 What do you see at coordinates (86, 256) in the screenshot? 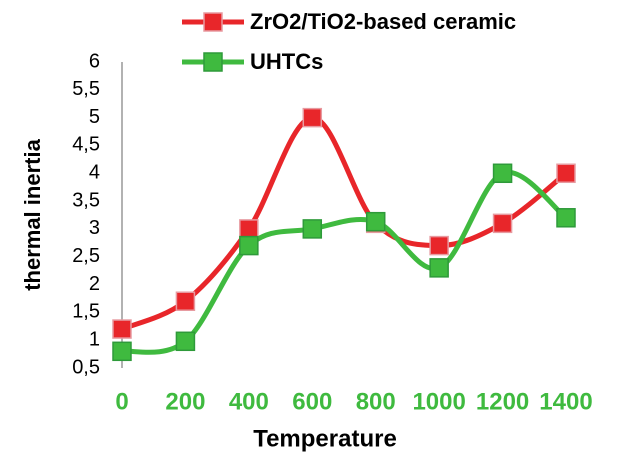
I see `y-tick-label: 2,5` at bounding box center [86, 256].